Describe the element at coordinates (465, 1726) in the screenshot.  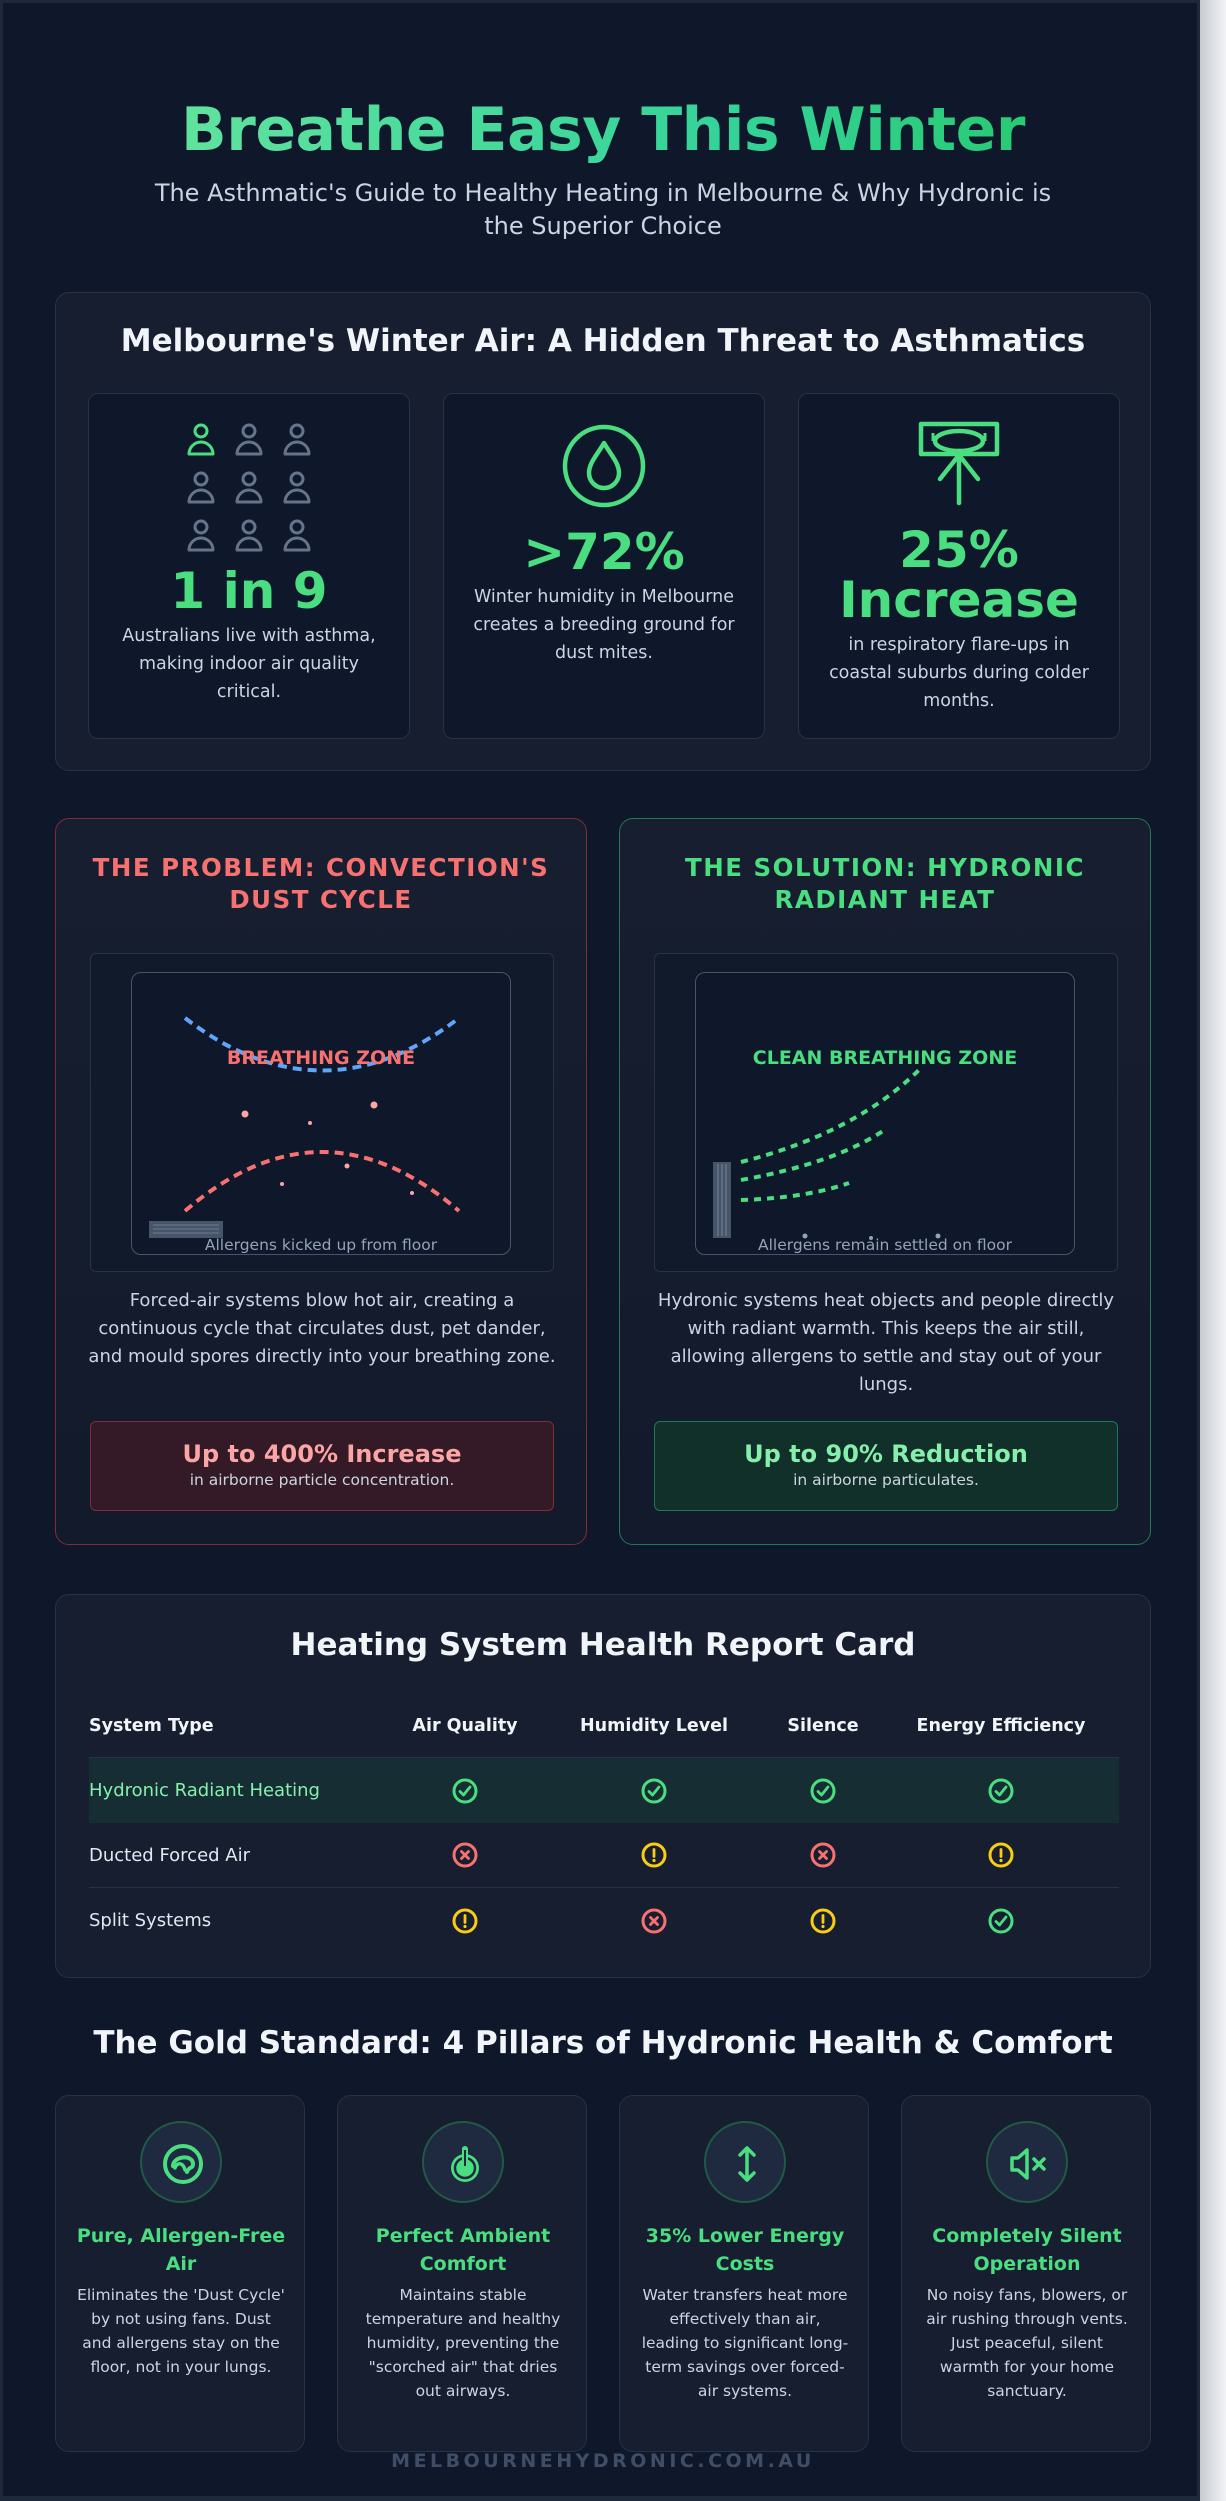
I see `column-header: Air Quality` at that location.